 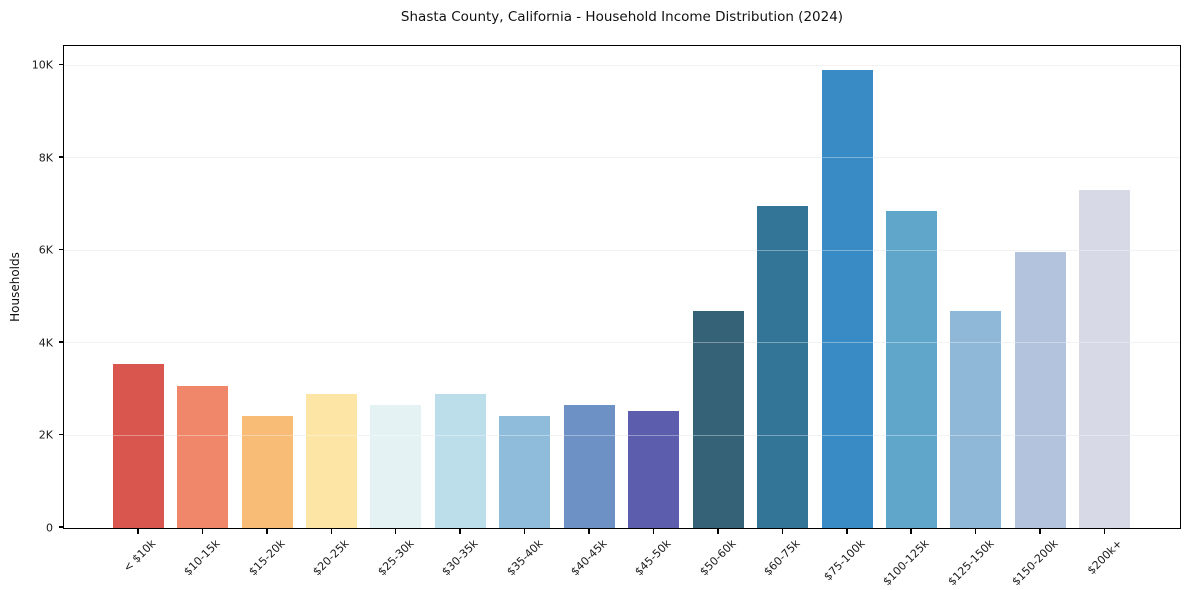 I want to click on x-tick-label: $45-50k, so click(x=653, y=558).